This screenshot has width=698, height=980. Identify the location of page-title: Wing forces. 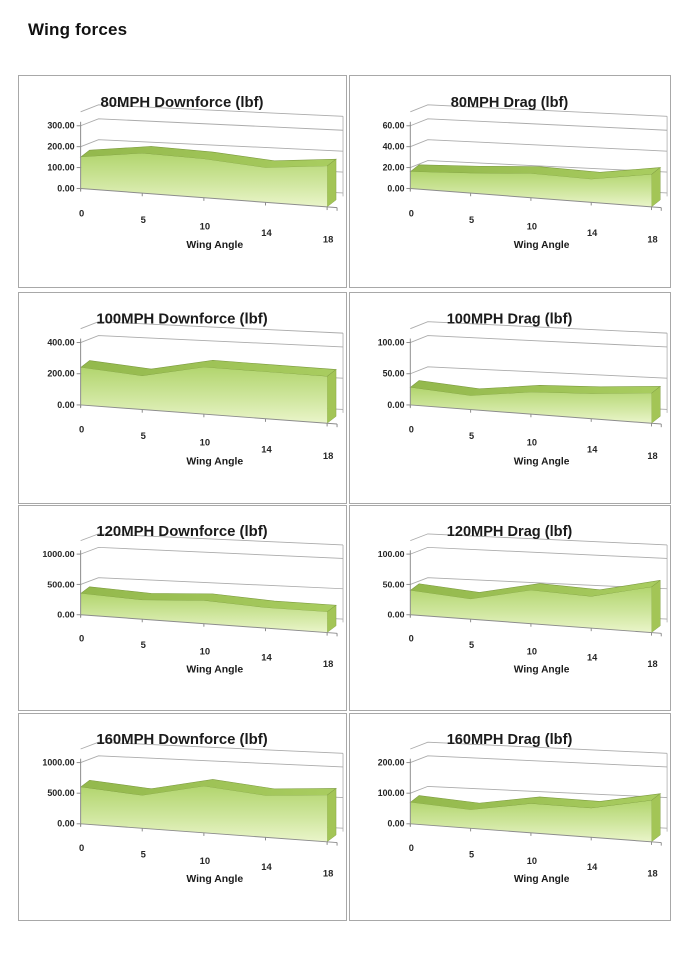
(78, 29).